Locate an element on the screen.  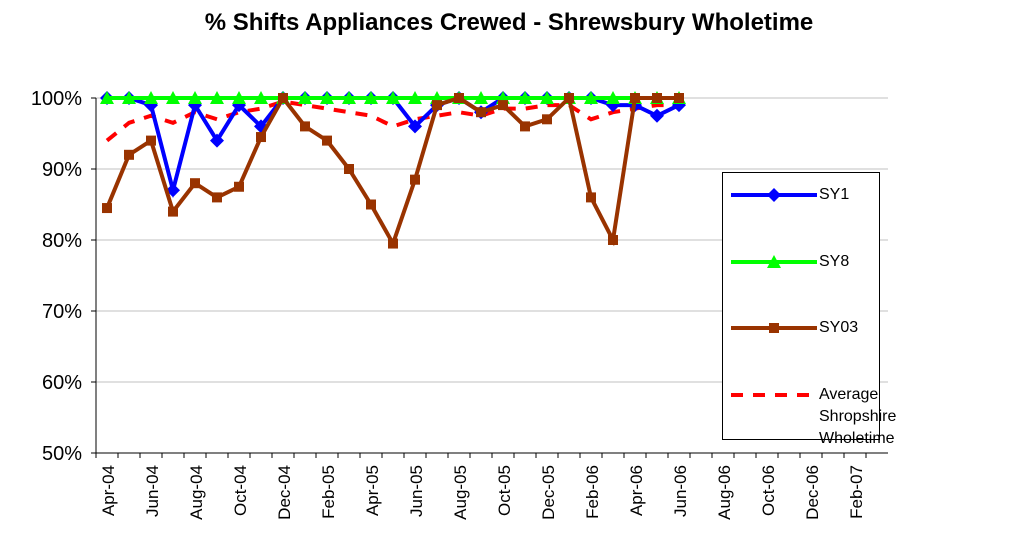
legend-item: SY03 is located at coordinates (821, 329).